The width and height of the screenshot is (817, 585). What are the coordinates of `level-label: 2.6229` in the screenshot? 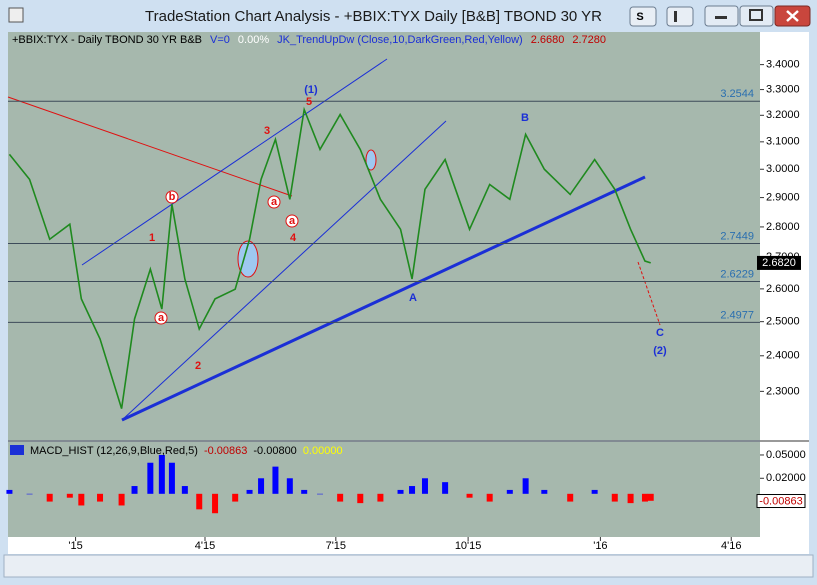 It's located at (737, 274).